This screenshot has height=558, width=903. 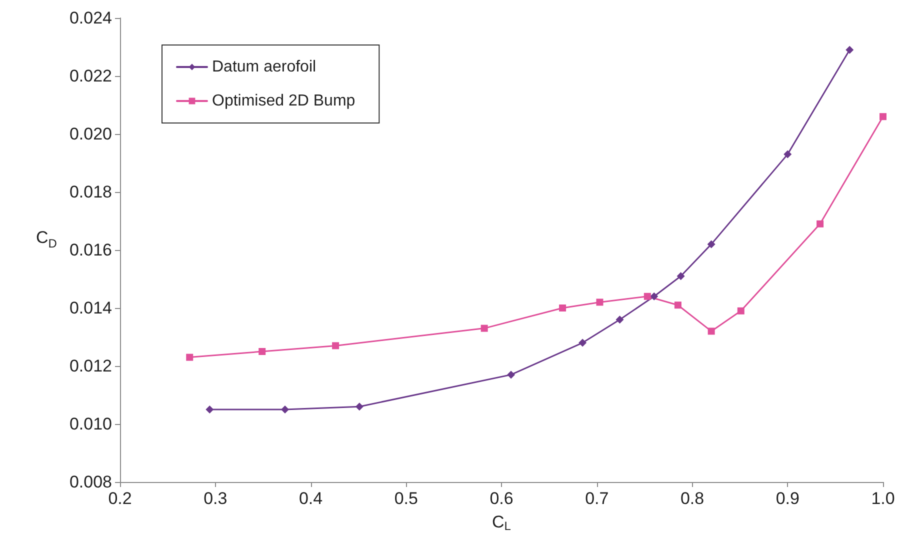 What do you see at coordinates (692, 498) in the screenshot?
I see `x-tick-label: 0.8` at bounding box center [692, 498].